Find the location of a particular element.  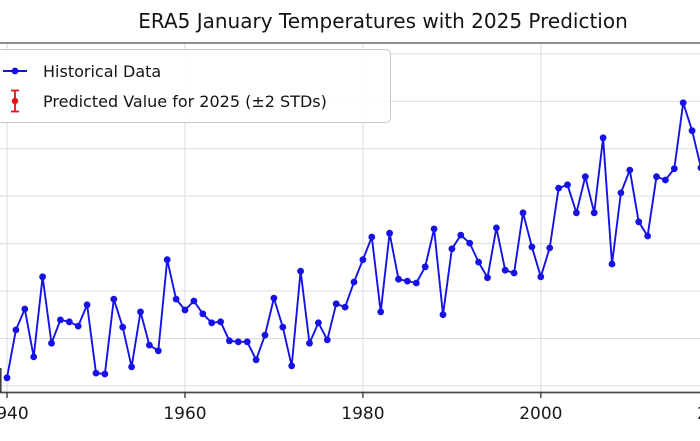

legend-item-historical: Historical Data is located at coordinates (191, 71).